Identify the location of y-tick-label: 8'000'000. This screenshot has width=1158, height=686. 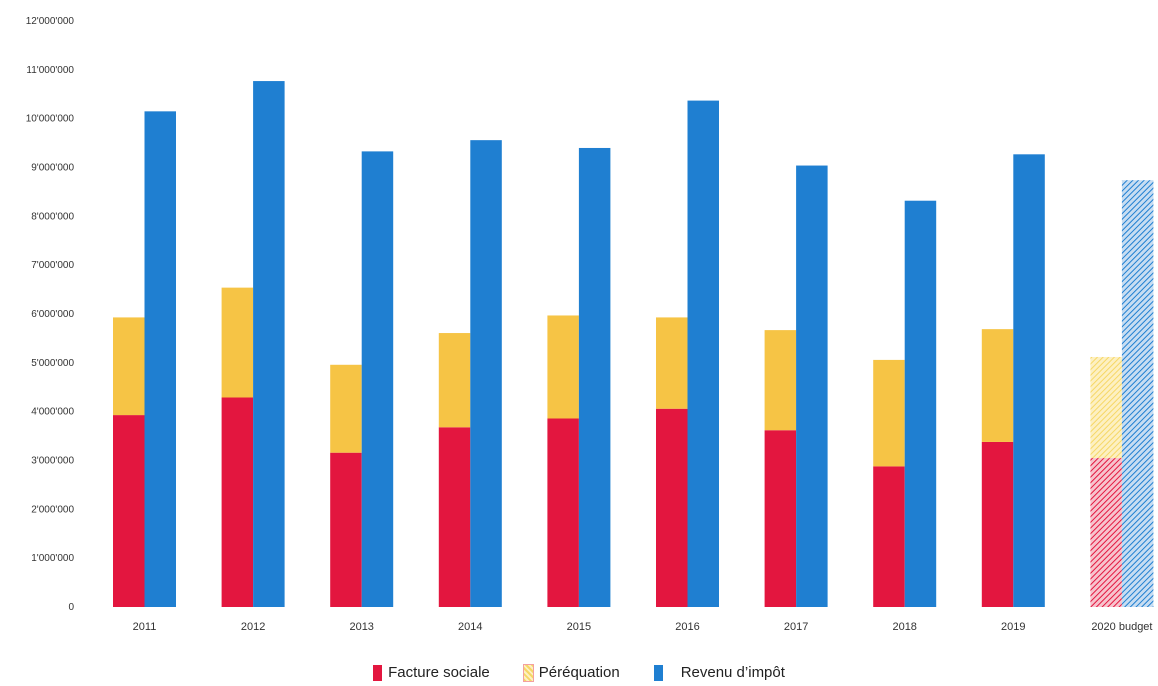
(52, 216).